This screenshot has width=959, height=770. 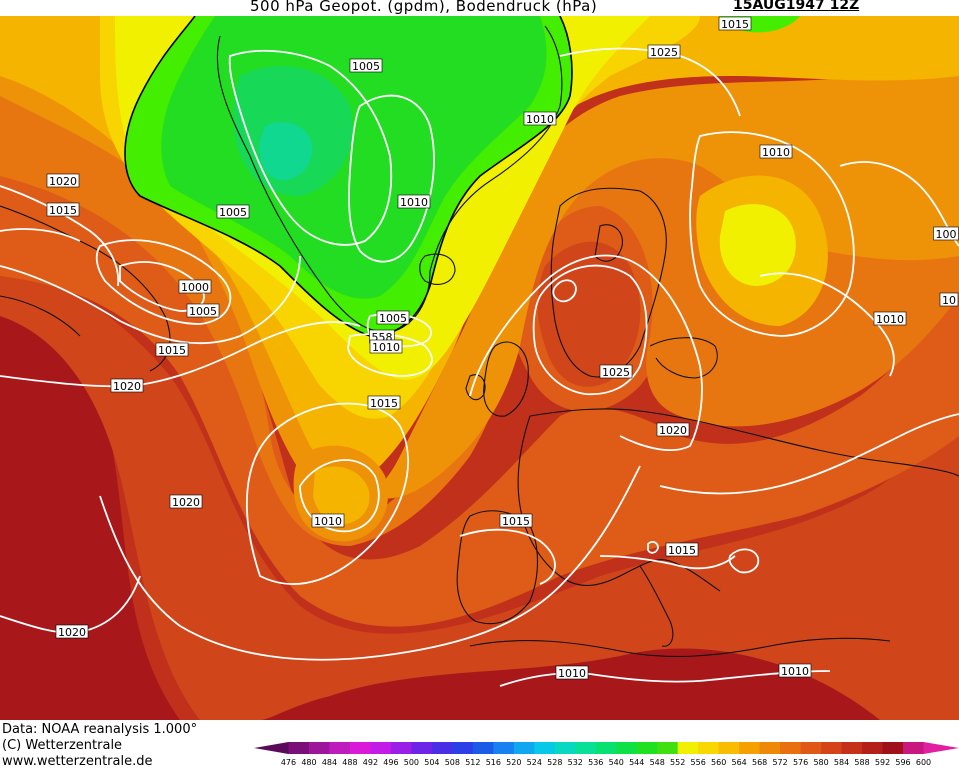 I want to click on isobar-label-text: 1000, so click(x=195, y=287).